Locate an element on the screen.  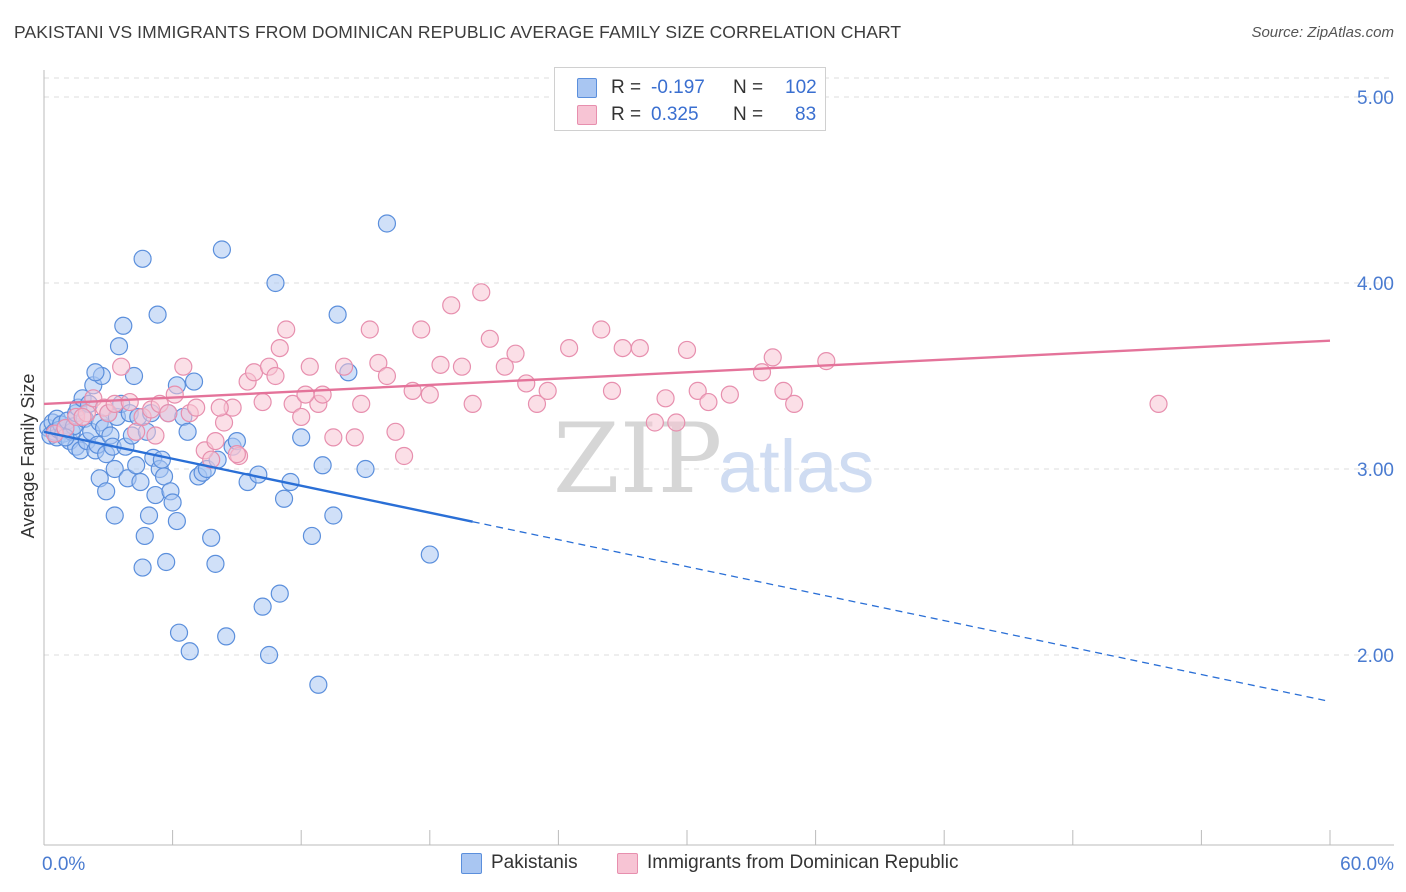
legend-r-value: -0.197 is located at coordinates (678, 87).